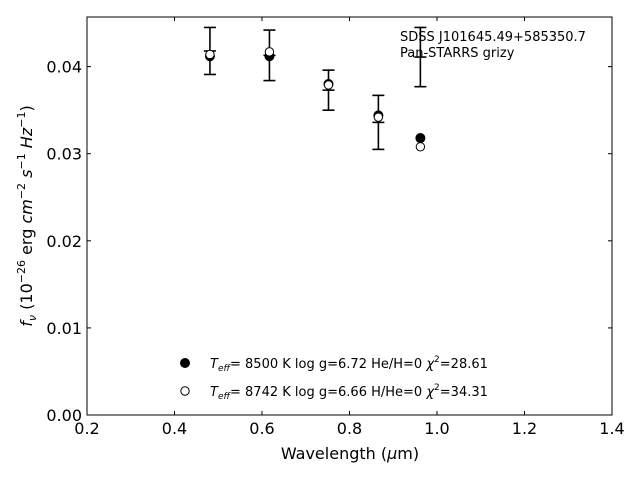 The image size is (640, 480). I want to click on y-axis-label: fν (10−26 erg cm−2 s−1 Hz−1), so click(27, 215).